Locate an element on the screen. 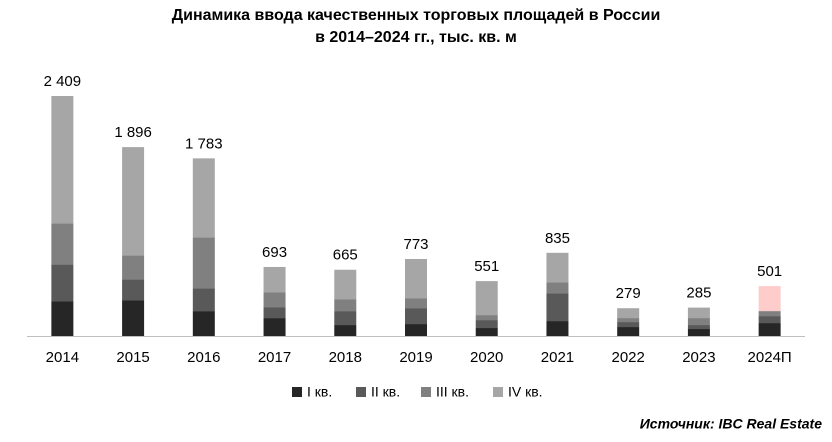  x-tick-label: 2022 is located at coordinates (627, 357).